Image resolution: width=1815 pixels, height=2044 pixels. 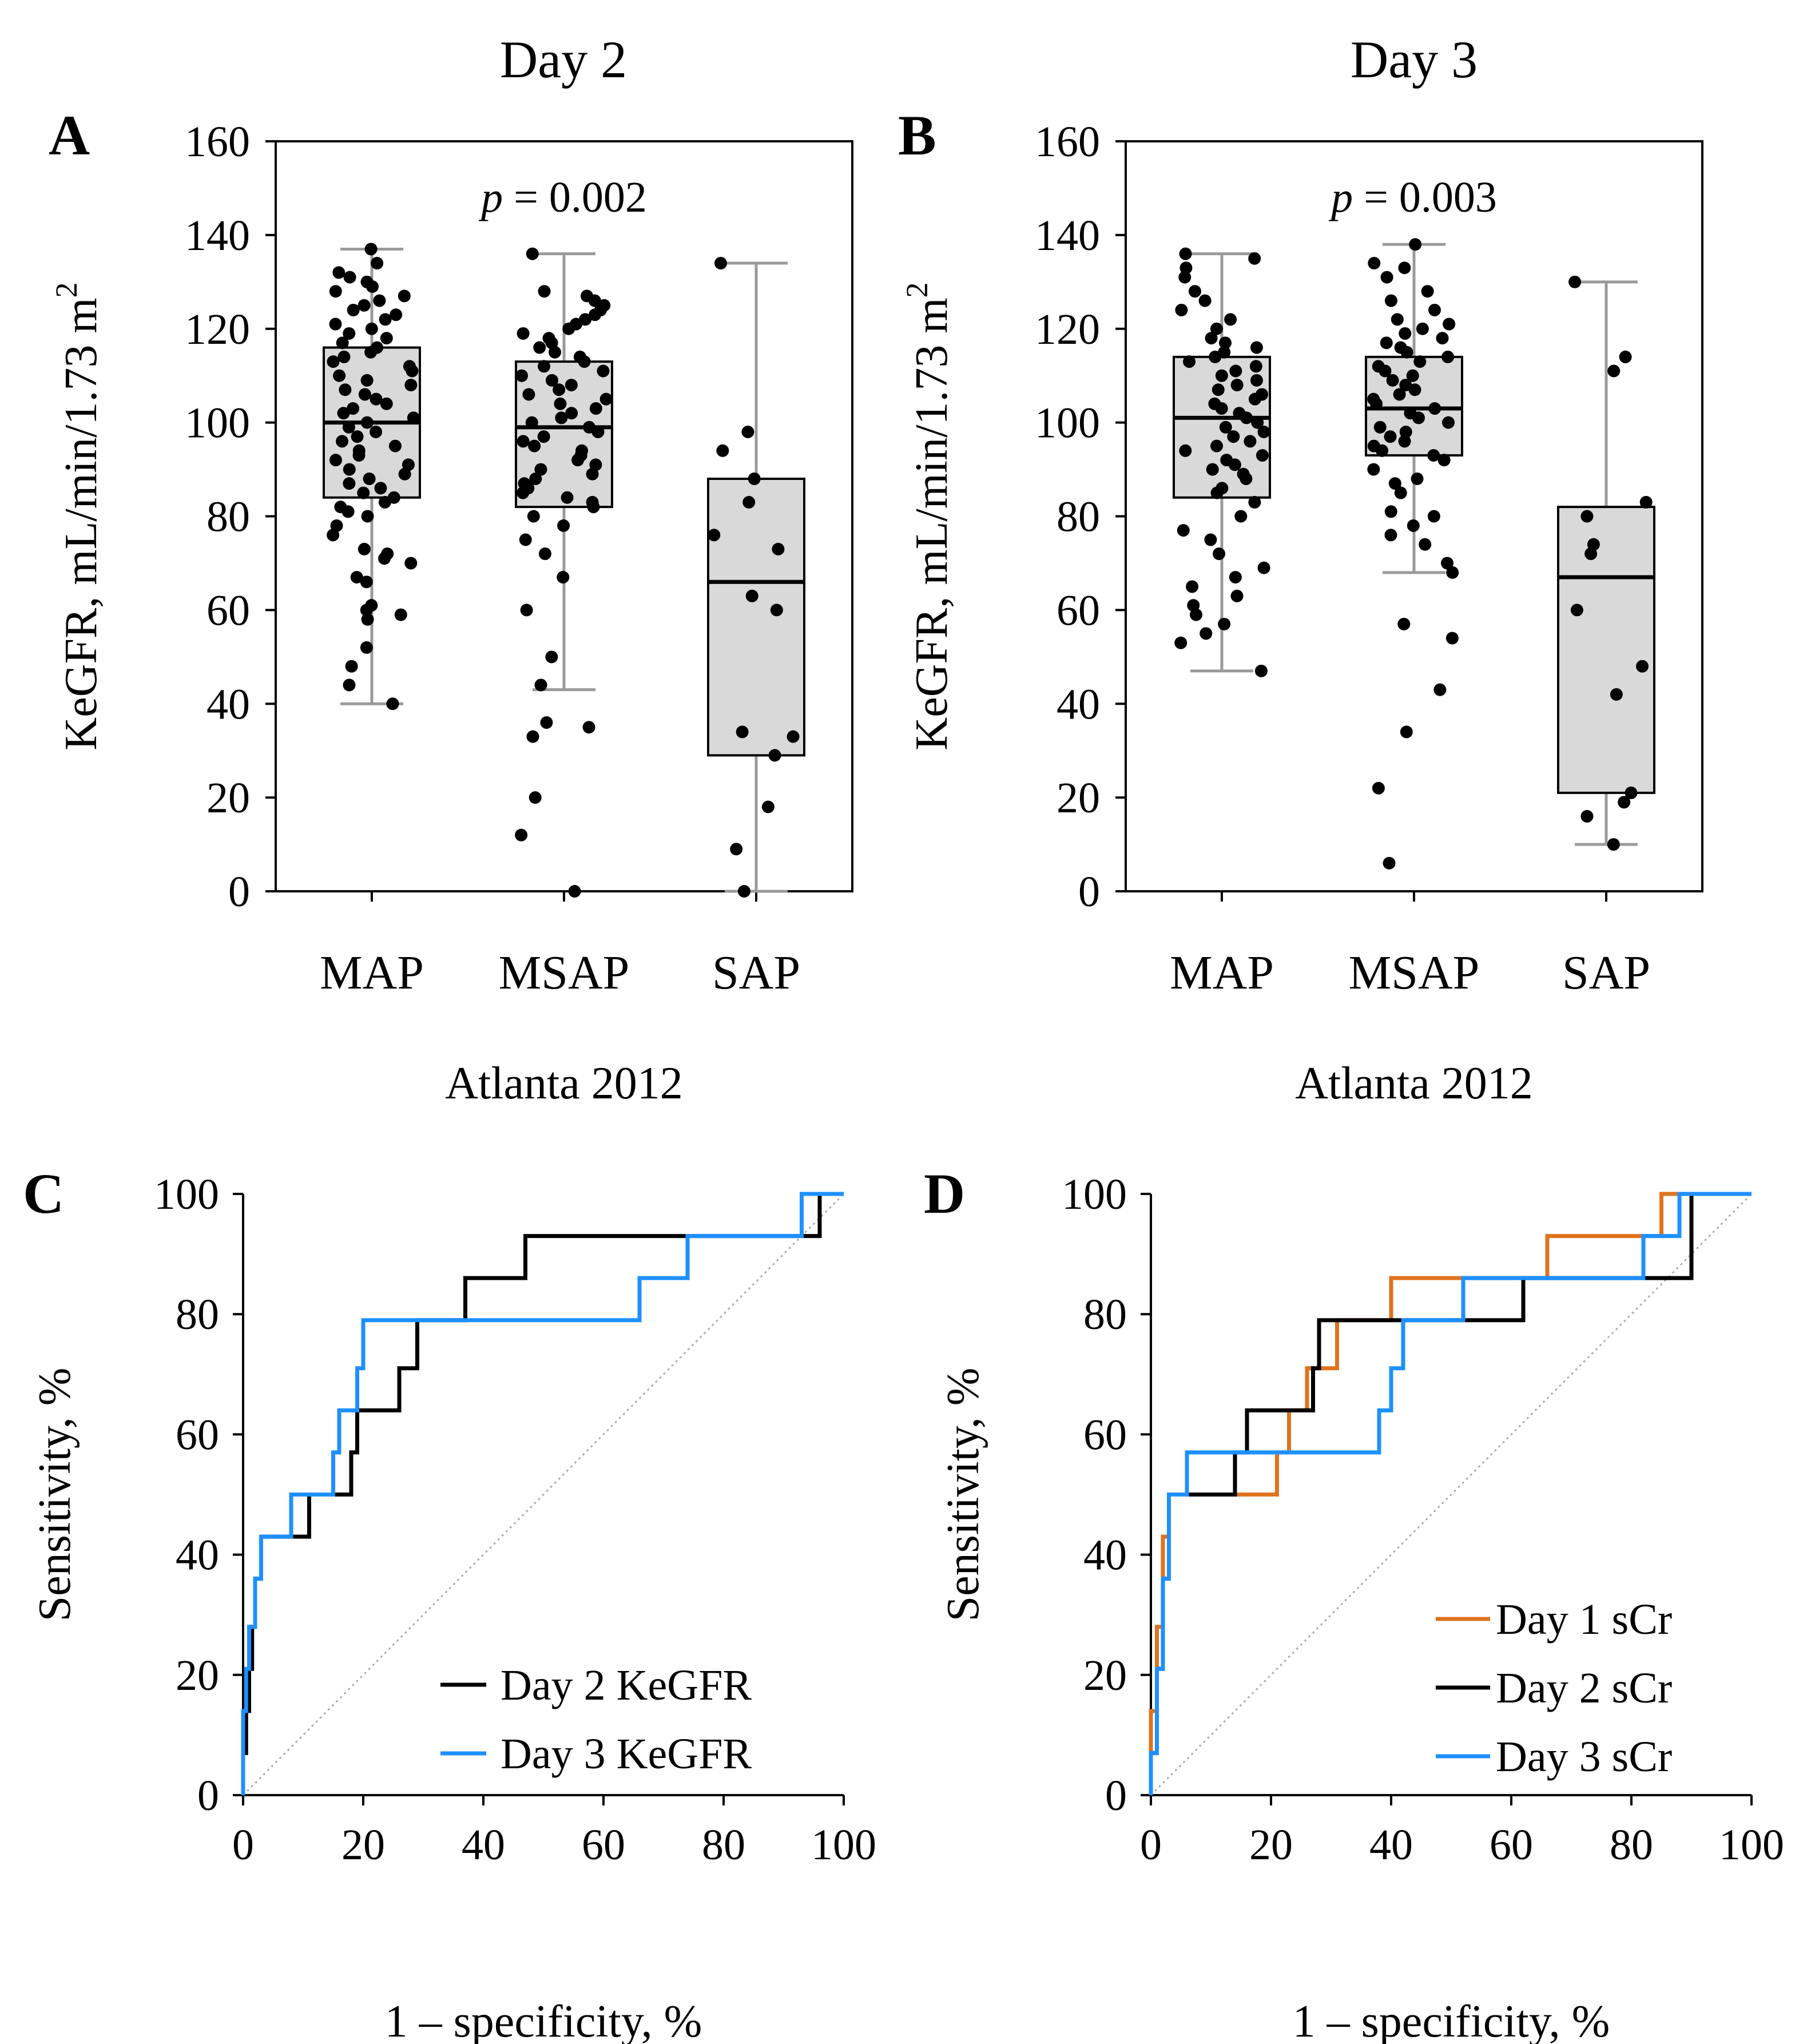 What do you see at coordinates (1067, 142) in the screenshot?
I see `y-tick-label: 160` at bounding box center [1067, 142].